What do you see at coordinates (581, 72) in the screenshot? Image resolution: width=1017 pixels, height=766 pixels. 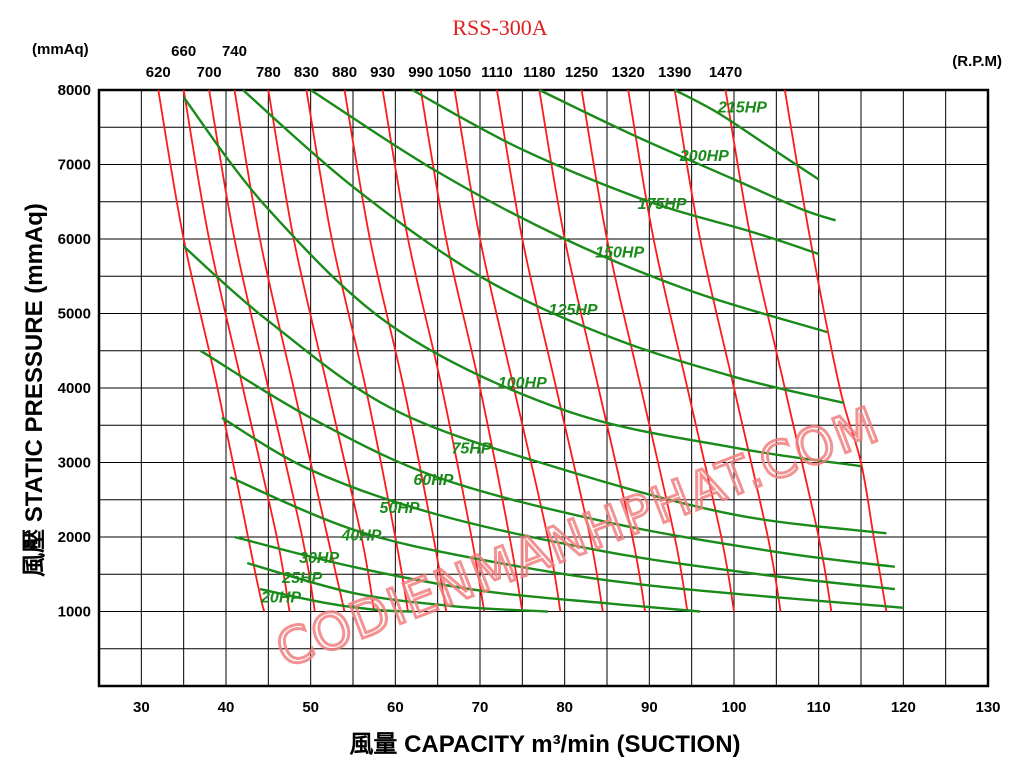 I see `rpm-label: 1250` at bounding box center [581, 72].